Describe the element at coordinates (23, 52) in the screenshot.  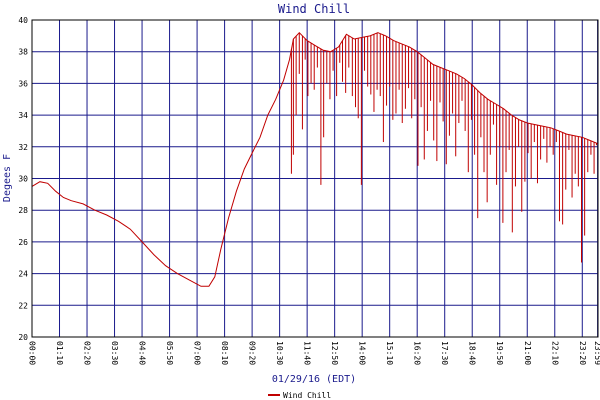
I see `y-tick-label: 38` at that location.